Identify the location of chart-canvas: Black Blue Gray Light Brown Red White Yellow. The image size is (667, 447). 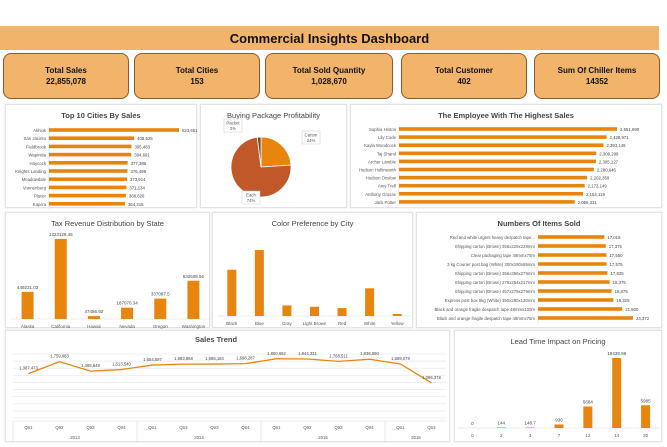
(314, 288).